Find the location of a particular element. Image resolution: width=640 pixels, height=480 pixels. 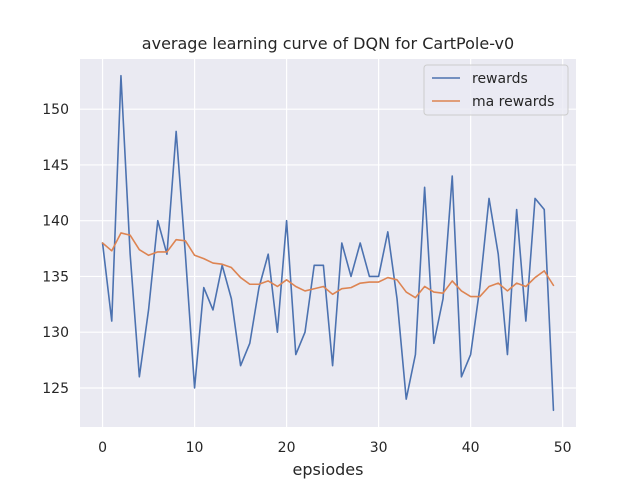

series-line-ma-rewards is located at coordinates (328, 265).